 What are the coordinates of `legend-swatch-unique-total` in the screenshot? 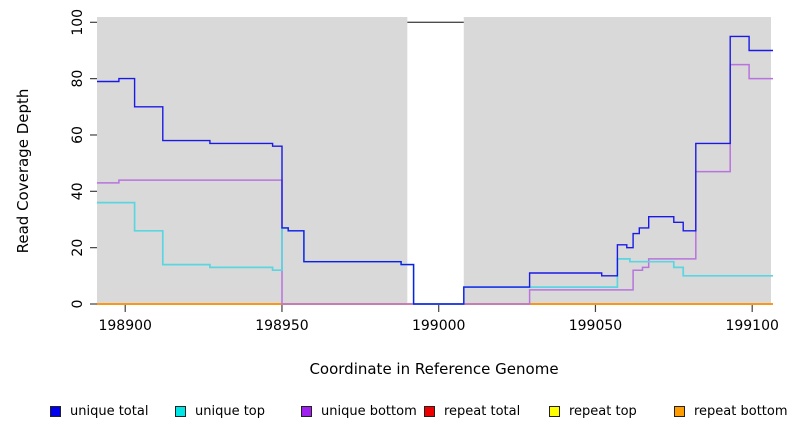 It's located at (55, 411).